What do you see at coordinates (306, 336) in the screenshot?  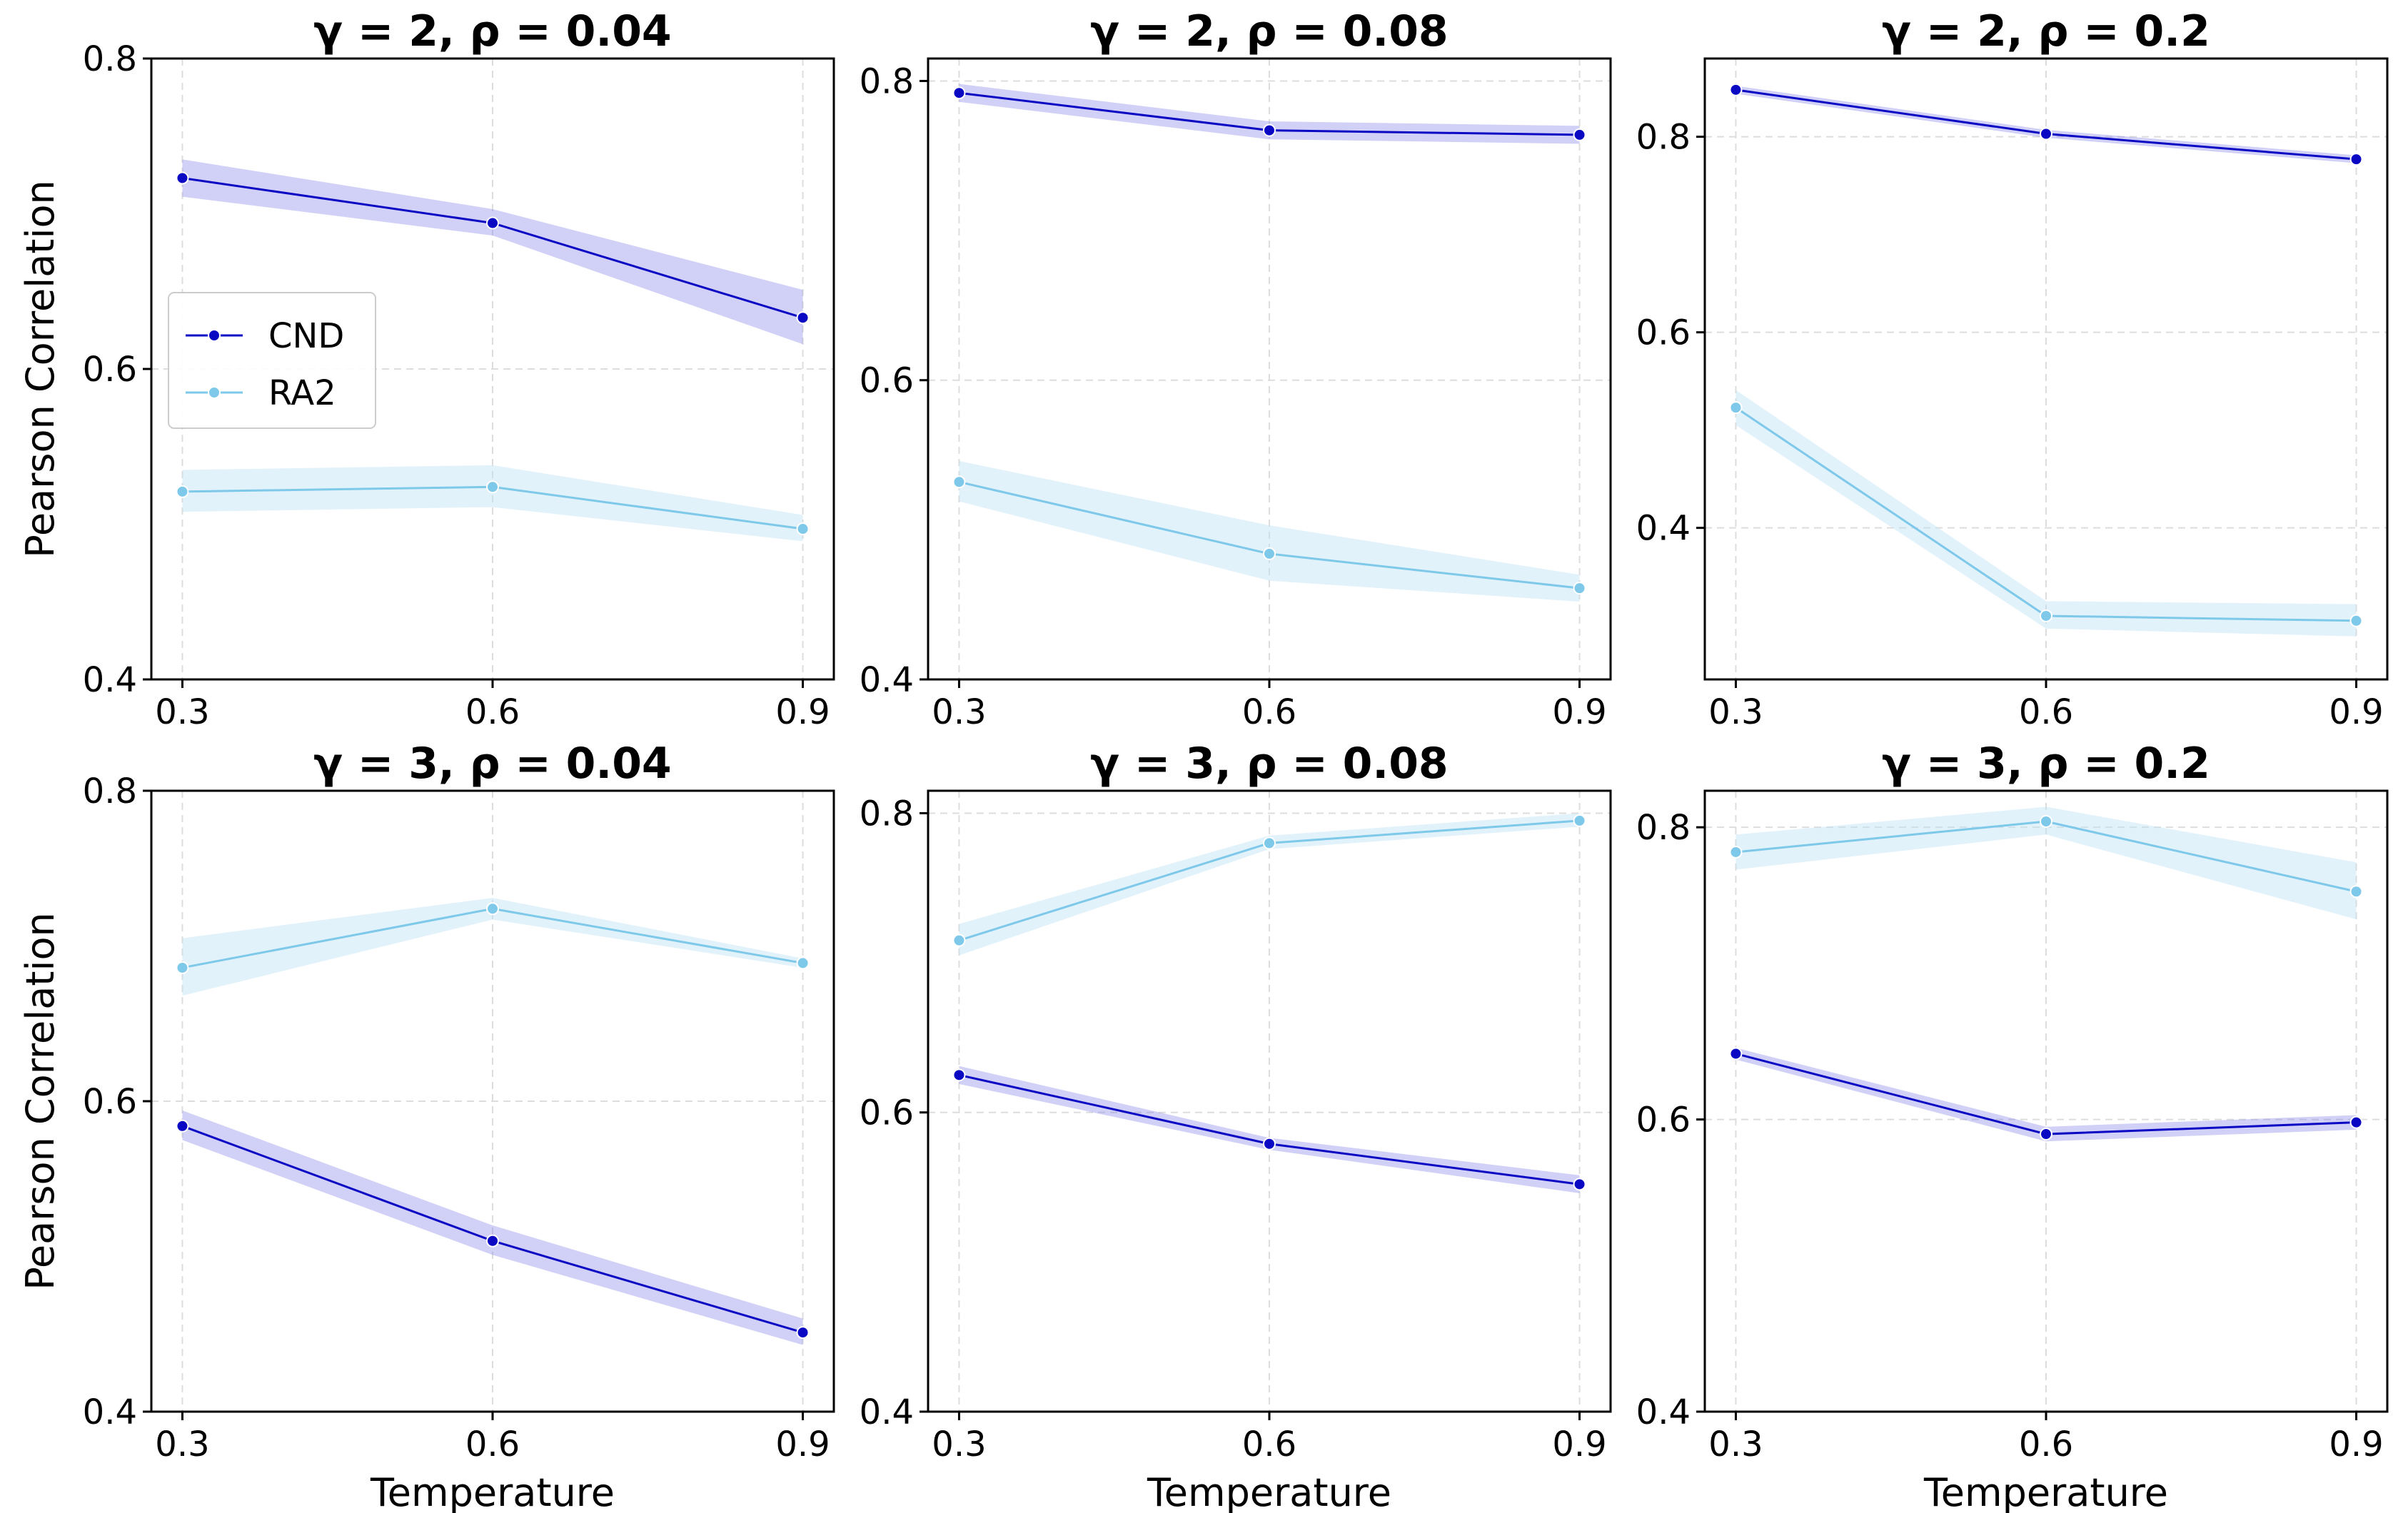 I see `cnd-legend-label: CND` at bounding box center [306, 336].